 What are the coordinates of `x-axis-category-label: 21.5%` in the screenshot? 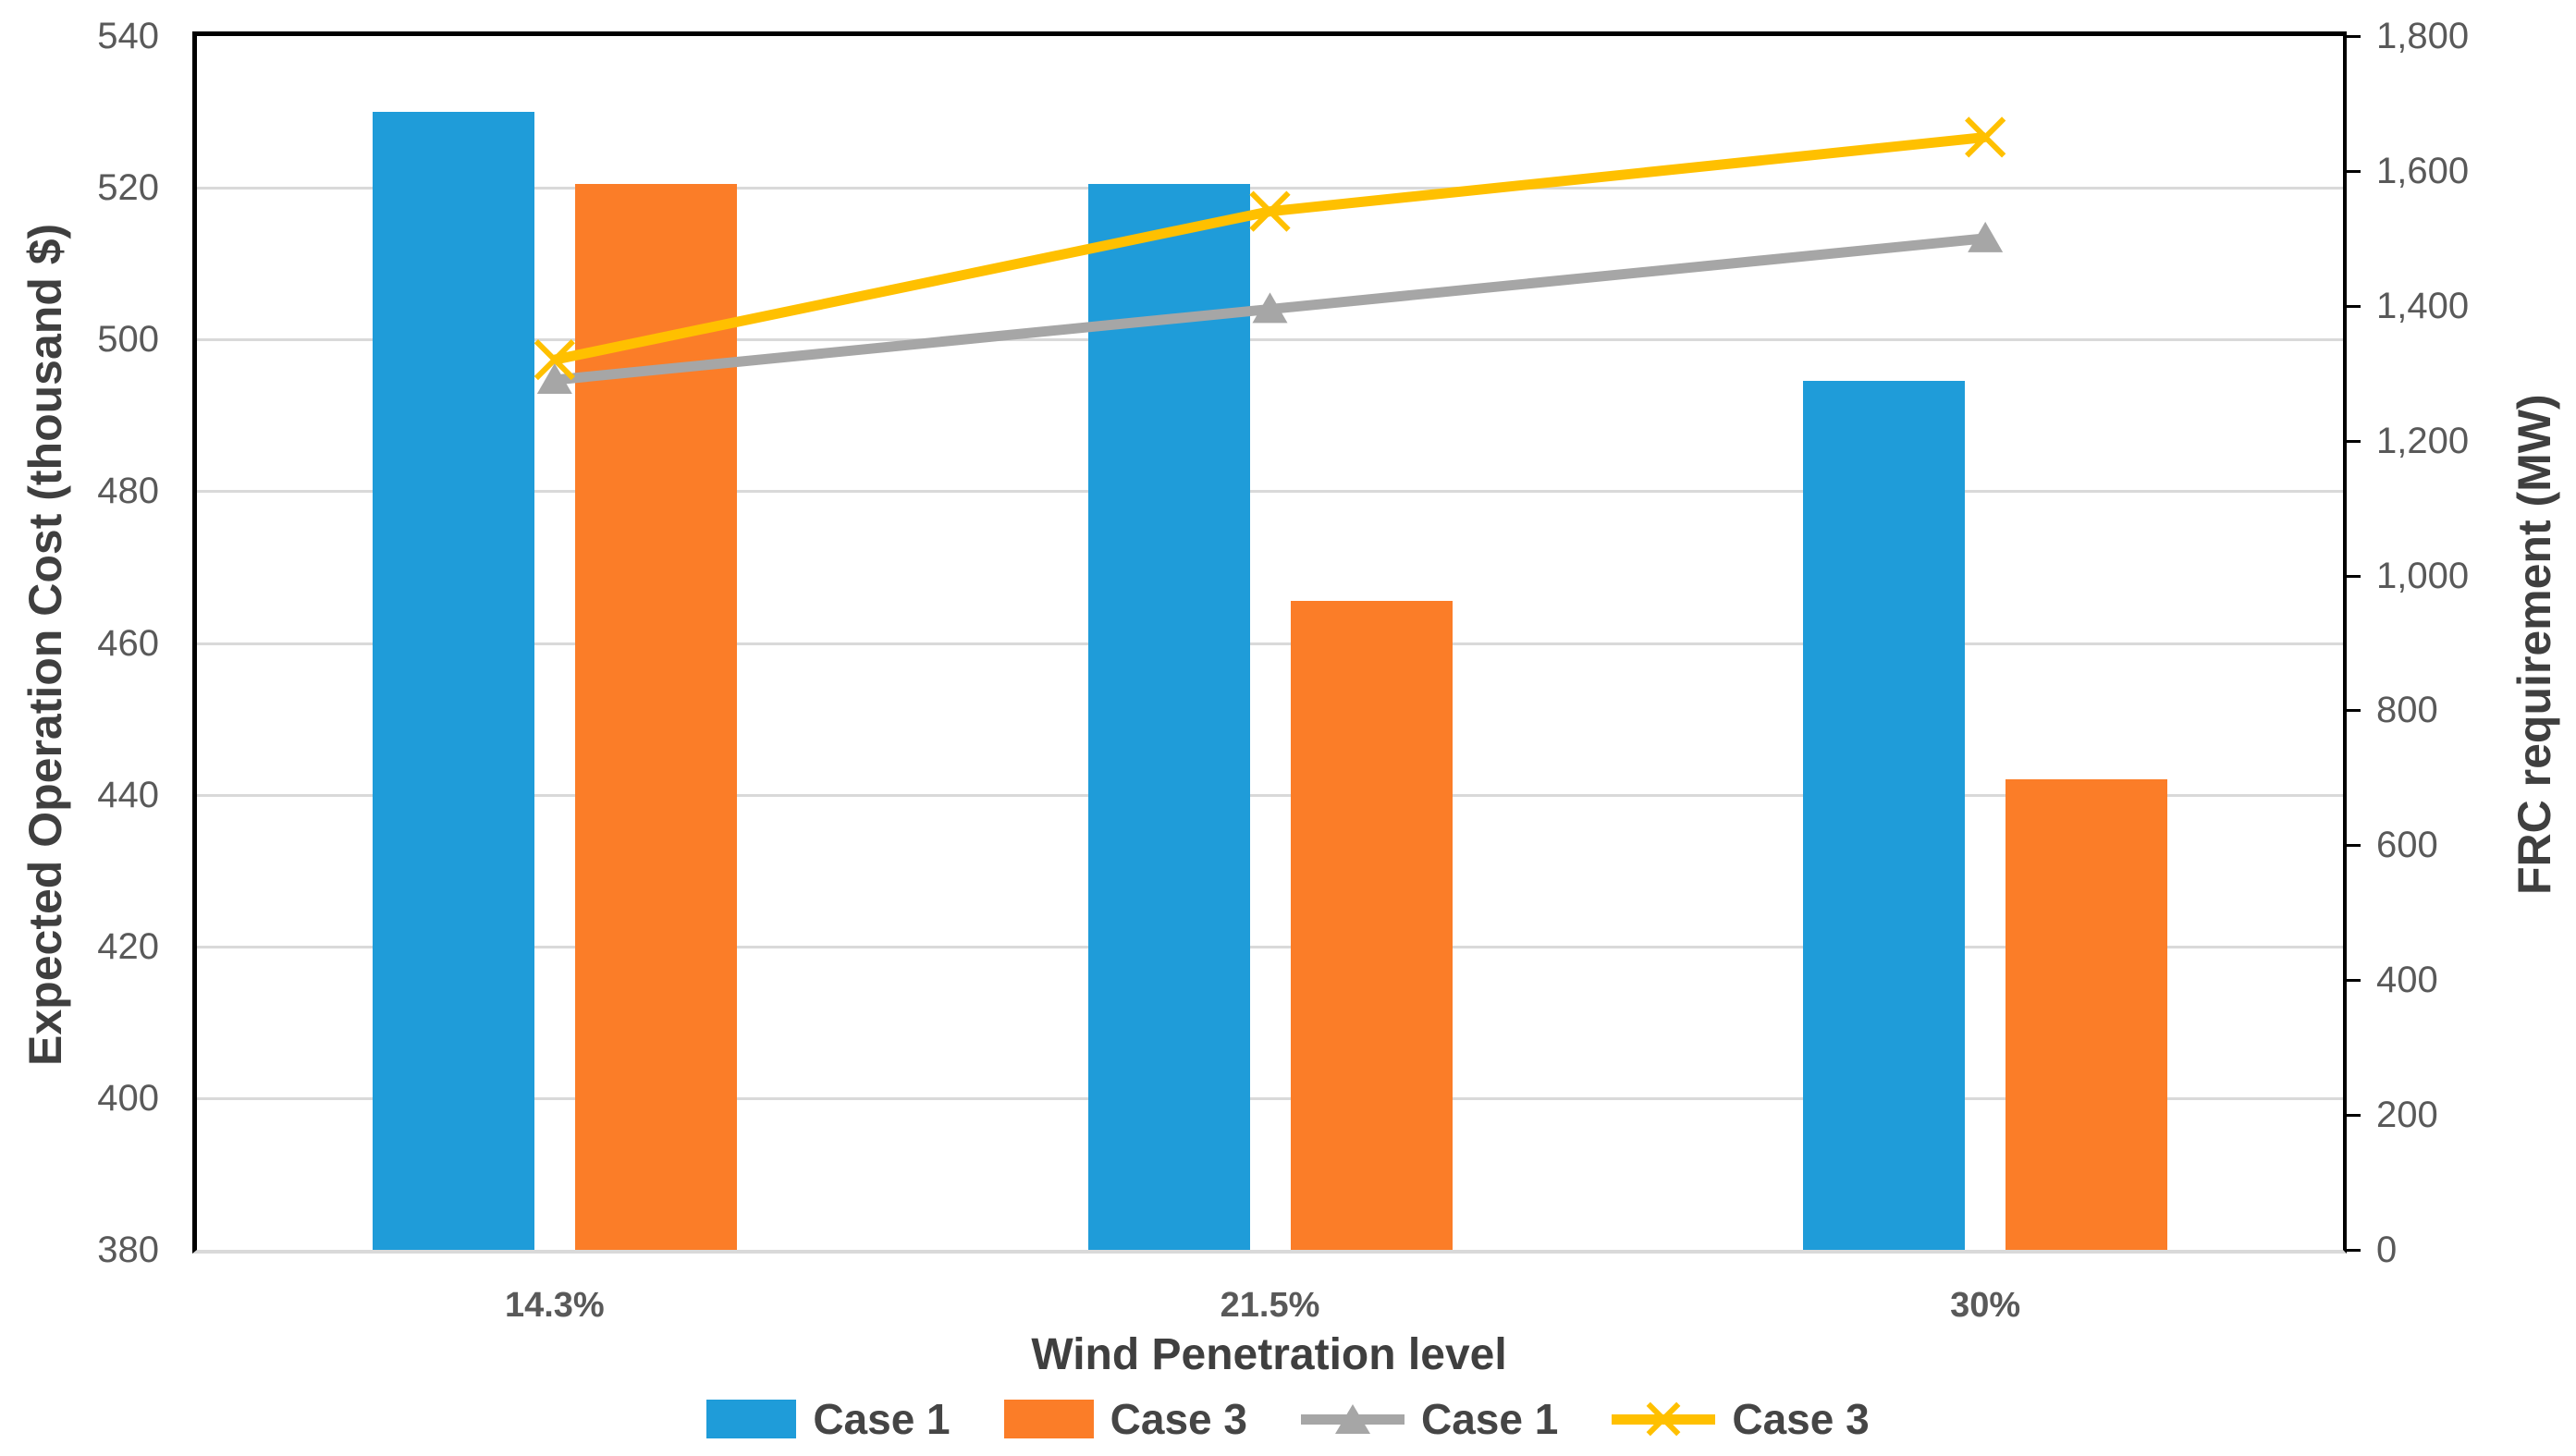 It's located at (1270, 1305).